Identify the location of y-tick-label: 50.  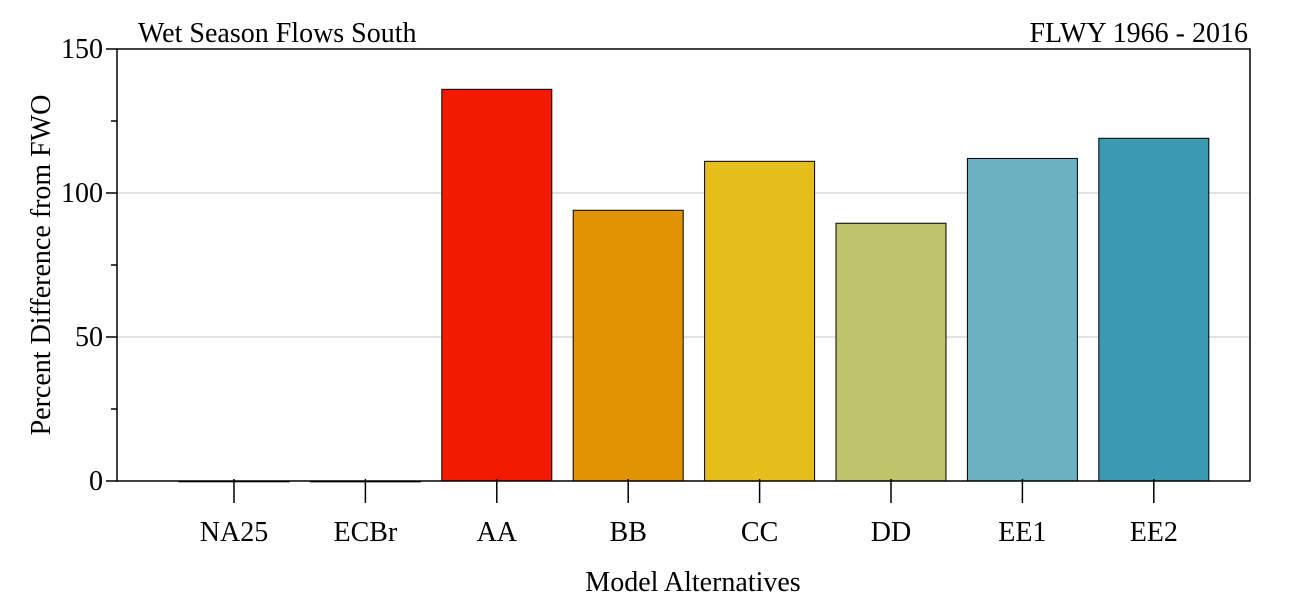
(89, 337).